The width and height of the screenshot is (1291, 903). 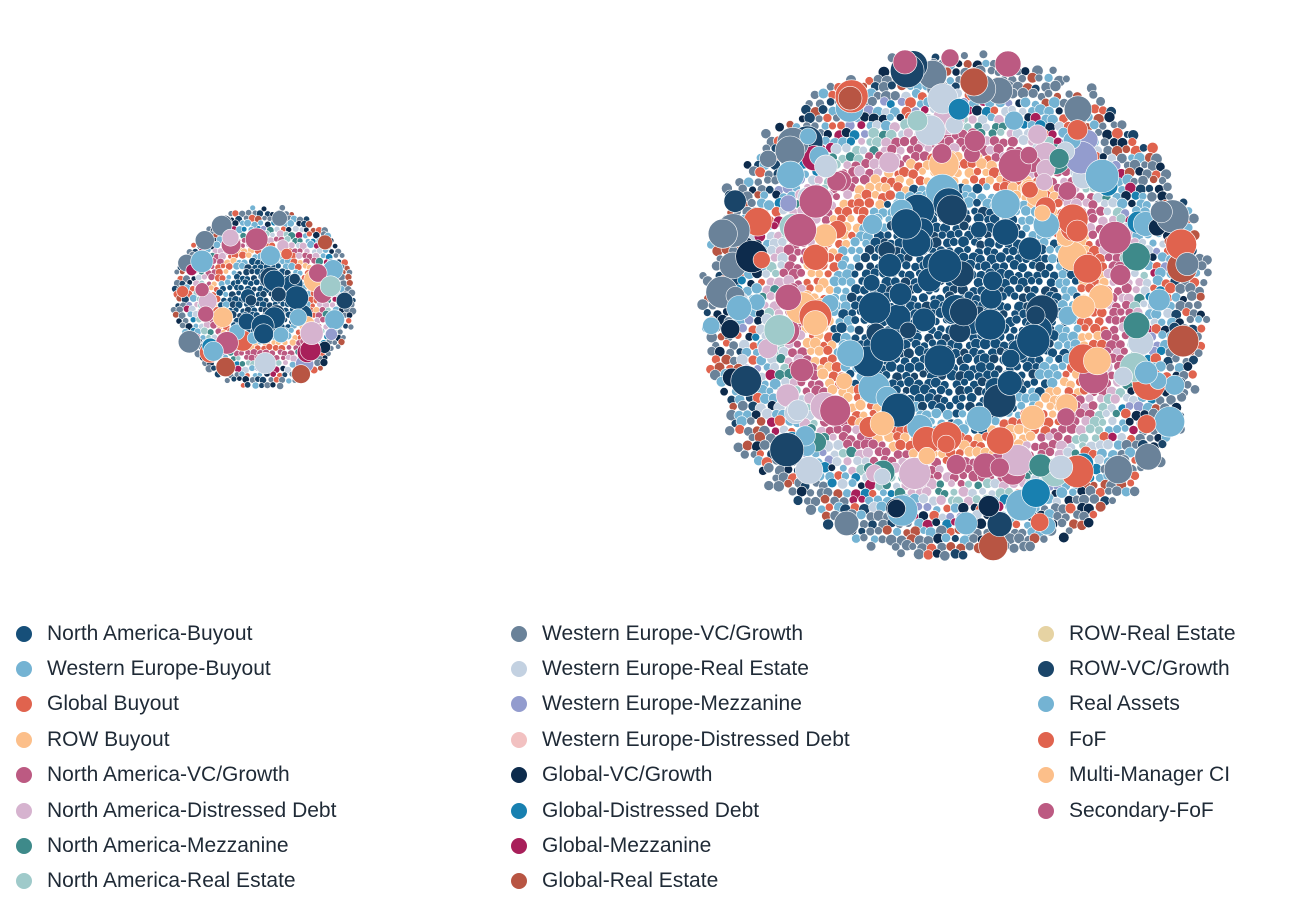 What do you see at coordinates (176, 704) in the screenshot?
I see `legend-item: Global Buyout` at bounding box center [176, 704].